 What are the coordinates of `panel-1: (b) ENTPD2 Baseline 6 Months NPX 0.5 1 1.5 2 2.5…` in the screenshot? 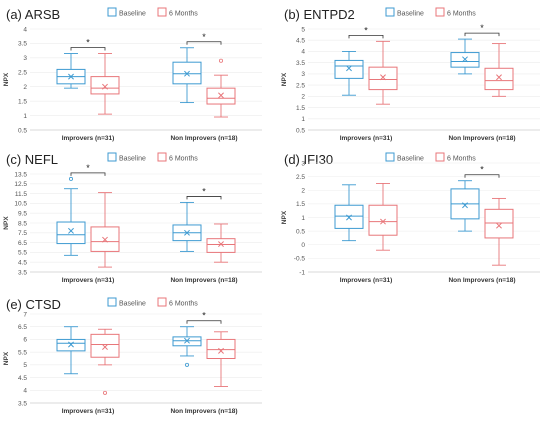 It's located at (410, 74).